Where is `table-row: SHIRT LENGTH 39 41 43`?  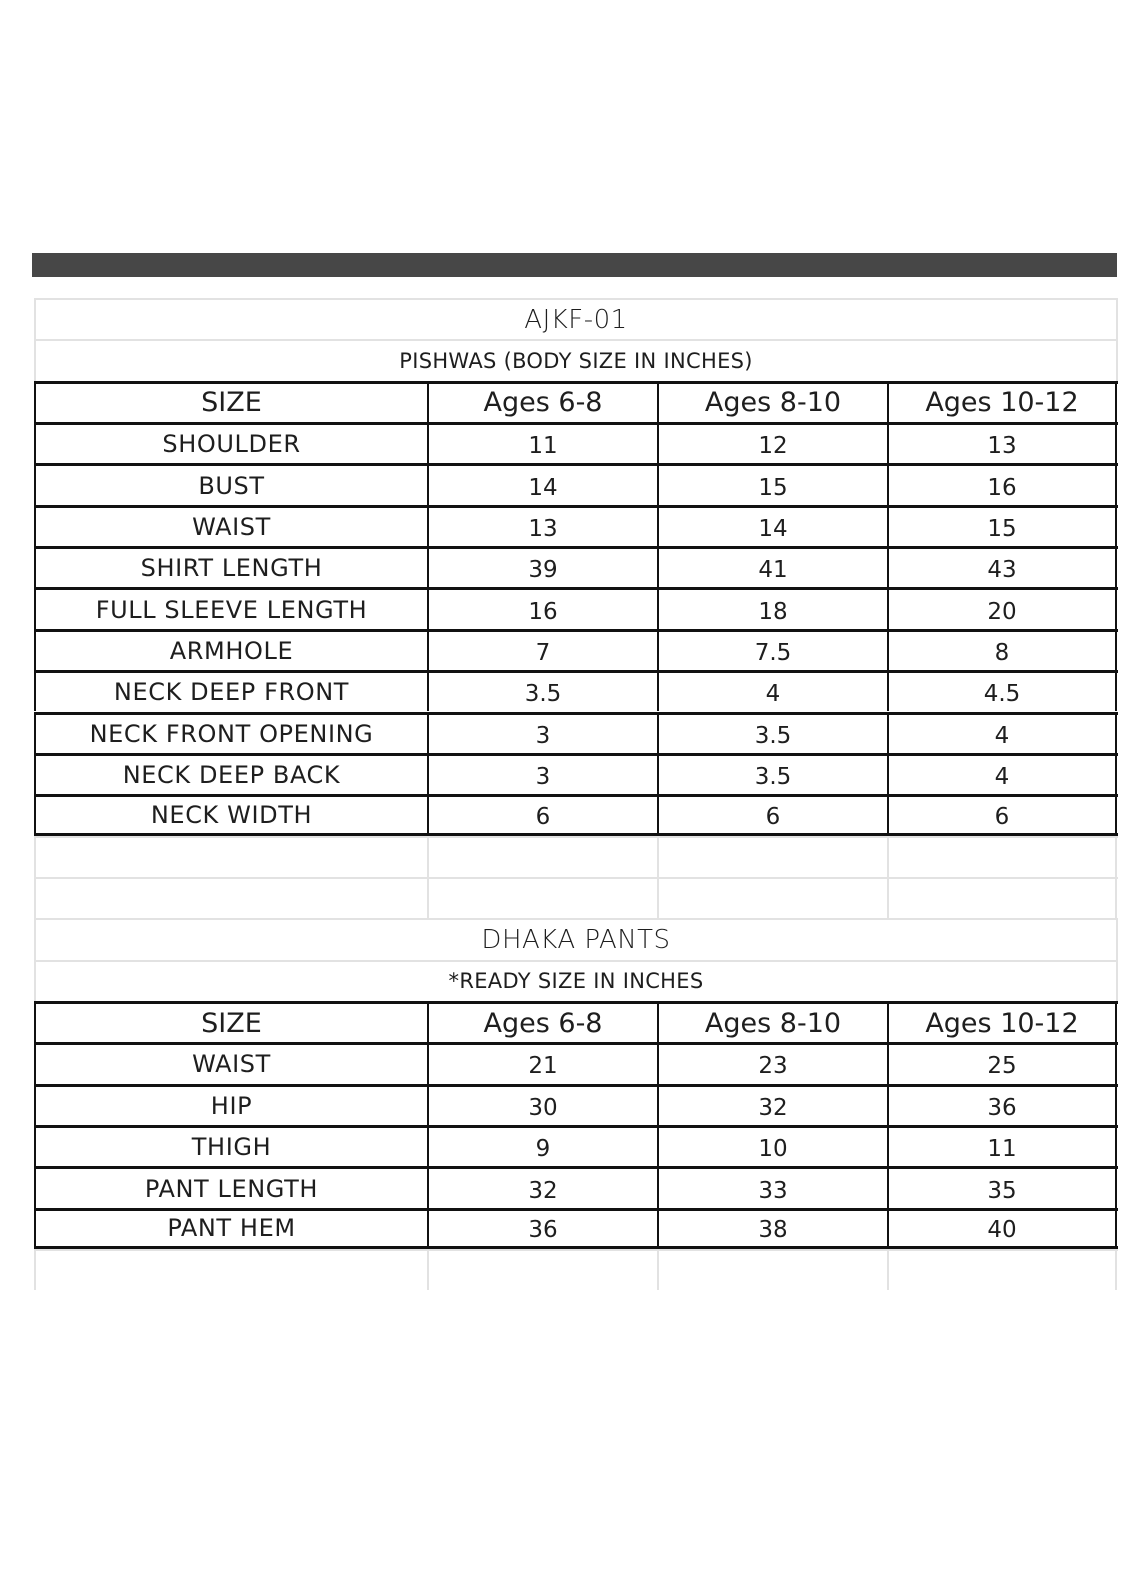 table-row: SHIRT LENGTH 39 41 43 is located at coordinates (576, 567).